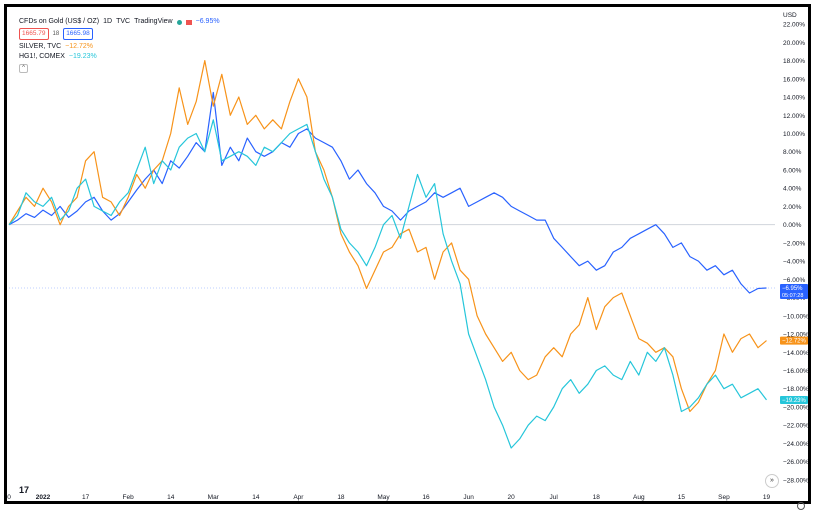 The width and height of the screenshot is (821, 512). What do you see at coordinates (79, 46) in the screenshot?
I see `silver-change: −12.72%` at bounding box center [79, 46].